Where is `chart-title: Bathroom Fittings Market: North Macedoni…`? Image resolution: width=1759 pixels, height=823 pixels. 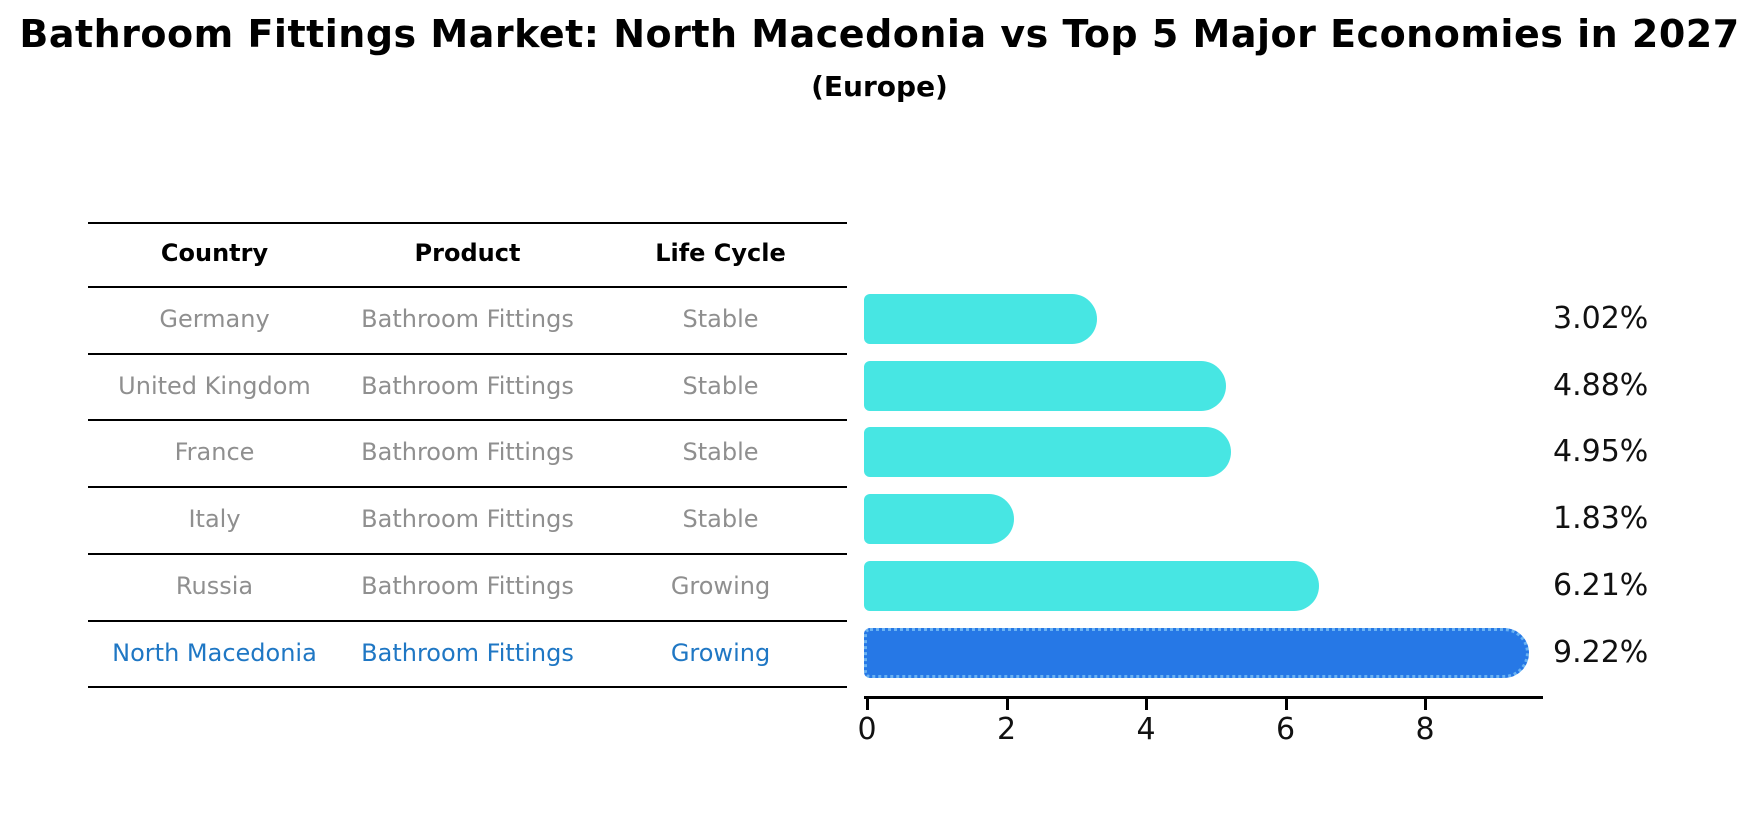 chart-title: Bathroom Fittings Market: North Macedoni… is located at coordinates (879, 34).